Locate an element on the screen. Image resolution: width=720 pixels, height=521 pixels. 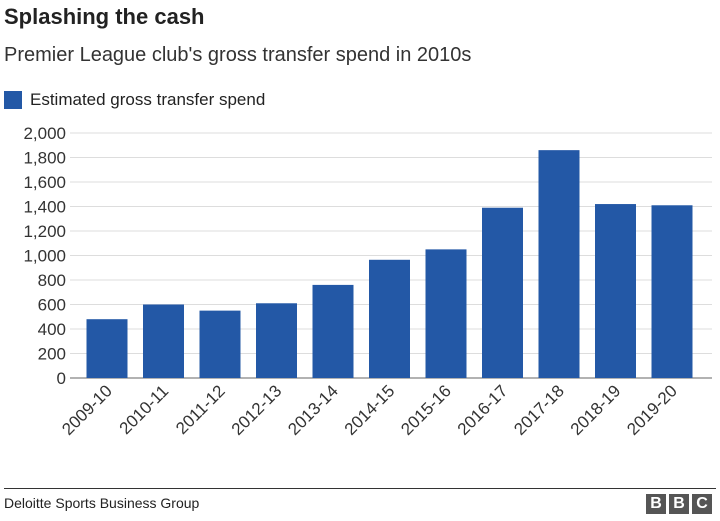
y-tick-label: 1,200 is located at coordinates (44, 231).